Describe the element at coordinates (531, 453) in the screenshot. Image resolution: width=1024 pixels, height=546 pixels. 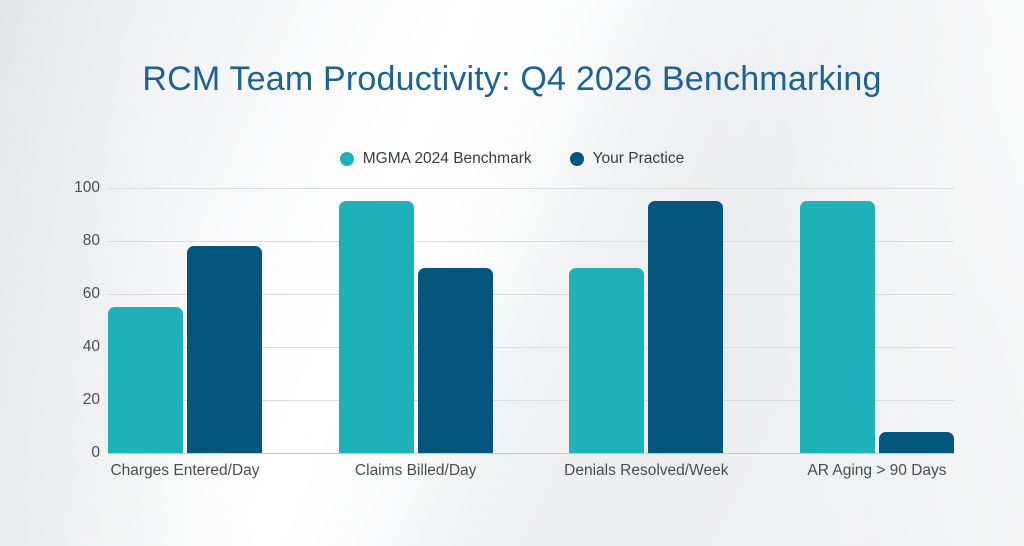
I see `x-axis-baseline` at that location.